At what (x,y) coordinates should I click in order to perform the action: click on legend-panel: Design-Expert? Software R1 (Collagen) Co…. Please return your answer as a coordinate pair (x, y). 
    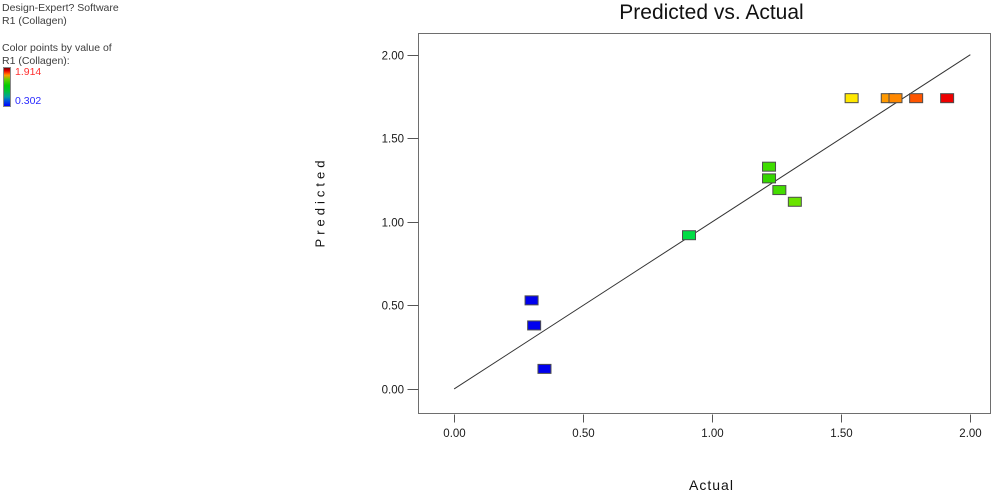
    Looking at the image, I should click on (102, 35).